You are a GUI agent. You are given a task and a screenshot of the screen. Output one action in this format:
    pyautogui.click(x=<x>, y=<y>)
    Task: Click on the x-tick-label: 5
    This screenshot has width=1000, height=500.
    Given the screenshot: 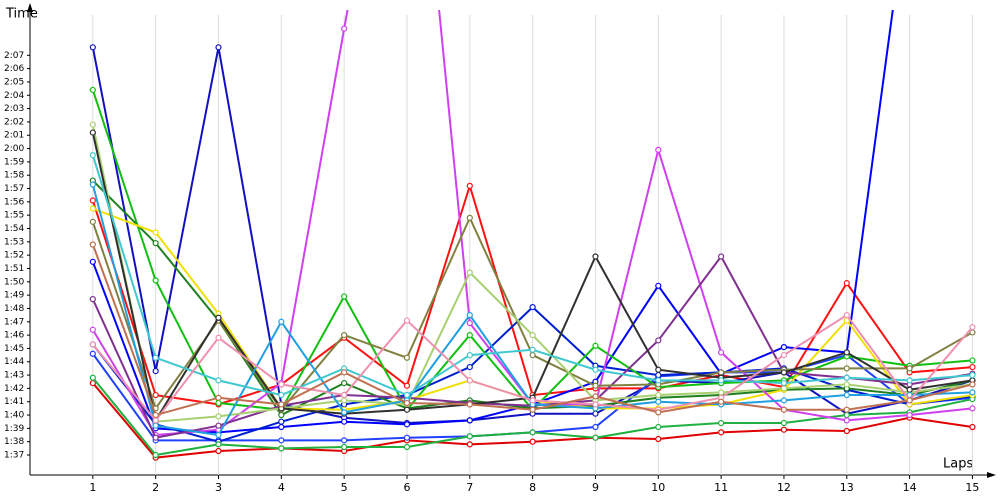 What is the action you would take?
    pyautogui.click(x=344, y=487)
    